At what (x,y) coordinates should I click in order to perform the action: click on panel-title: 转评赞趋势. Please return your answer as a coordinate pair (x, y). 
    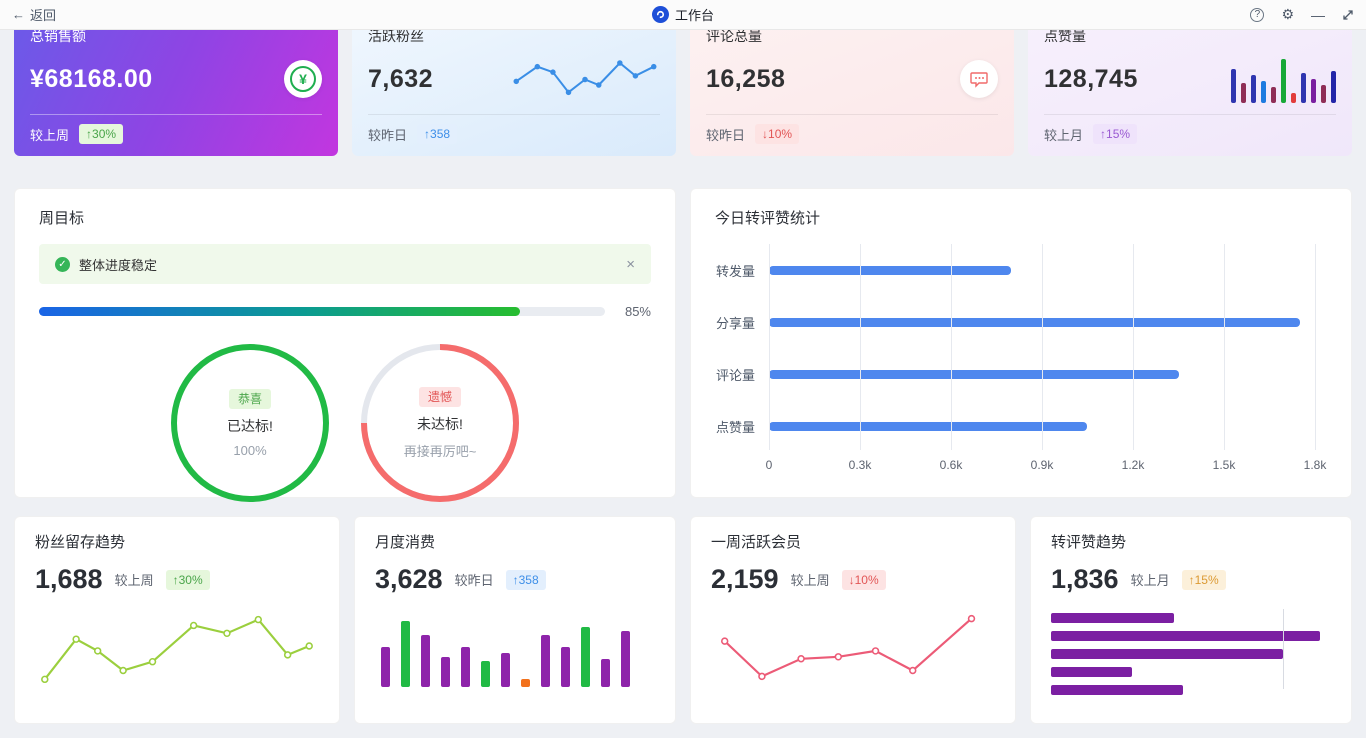
    Looking at the image, I should click on (1089, 542).